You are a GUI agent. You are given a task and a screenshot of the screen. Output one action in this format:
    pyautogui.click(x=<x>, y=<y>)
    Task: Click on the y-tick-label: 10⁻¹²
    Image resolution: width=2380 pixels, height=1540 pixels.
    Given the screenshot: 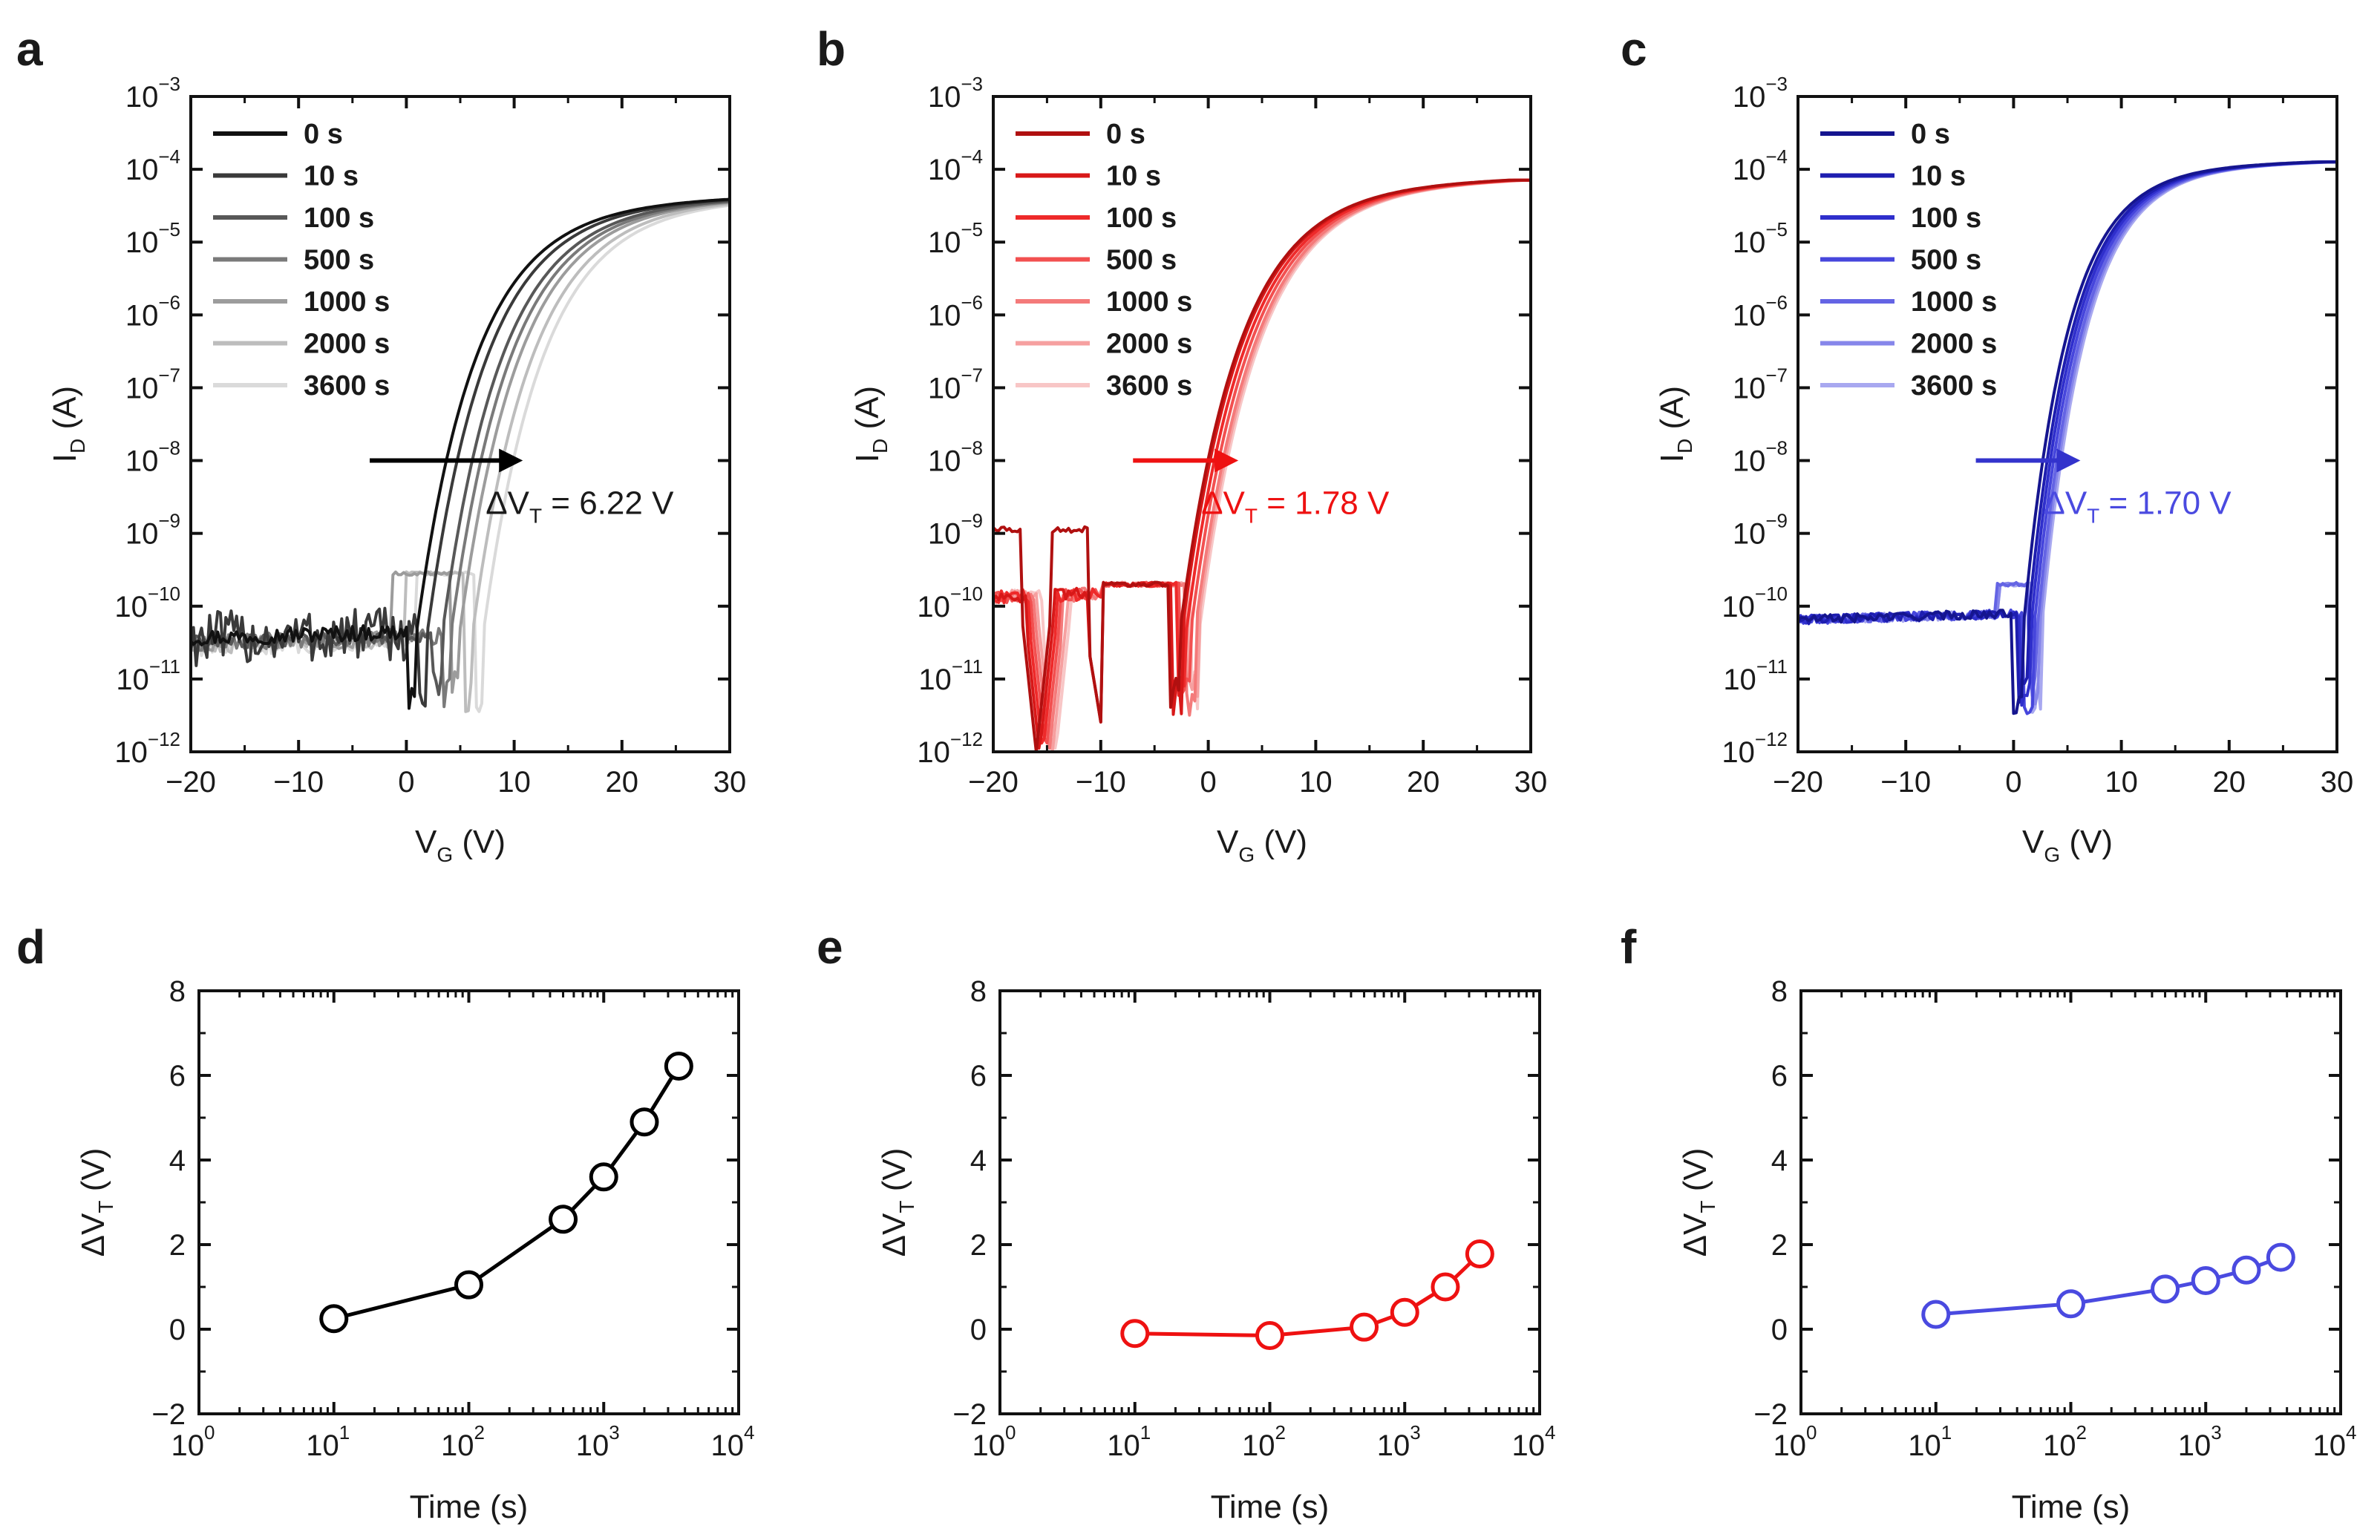 What is the action you would take?
    pyautogui.click(x=950, y=749)
    